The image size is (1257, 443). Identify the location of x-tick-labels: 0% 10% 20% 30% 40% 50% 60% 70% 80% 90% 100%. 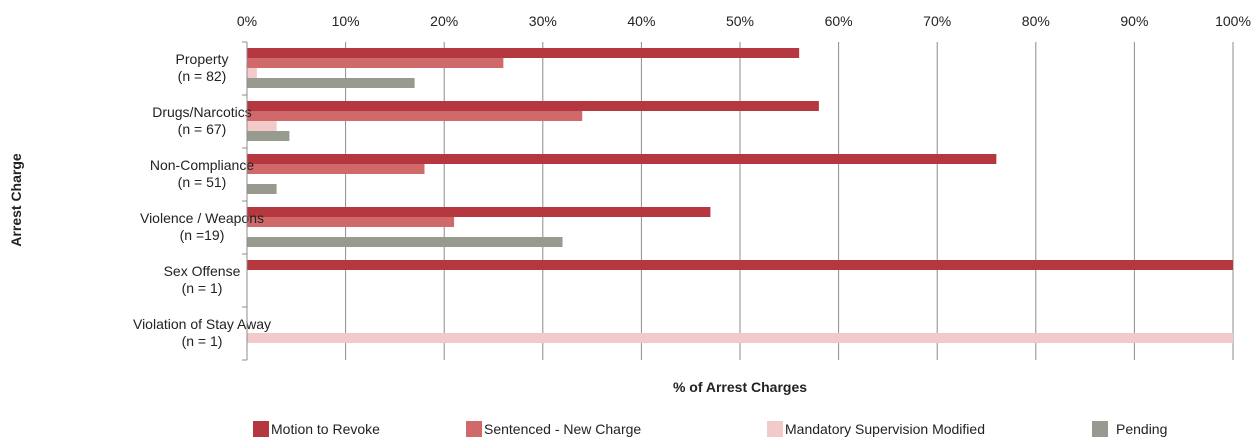
(744, 21).